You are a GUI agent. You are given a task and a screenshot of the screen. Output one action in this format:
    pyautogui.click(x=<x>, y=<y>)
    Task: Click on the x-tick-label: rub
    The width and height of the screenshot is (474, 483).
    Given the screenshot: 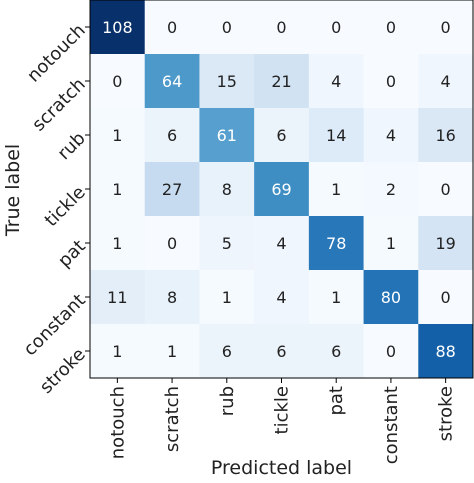 What is the action you would take?
    pyautogui.click(x=227, y=401)
    